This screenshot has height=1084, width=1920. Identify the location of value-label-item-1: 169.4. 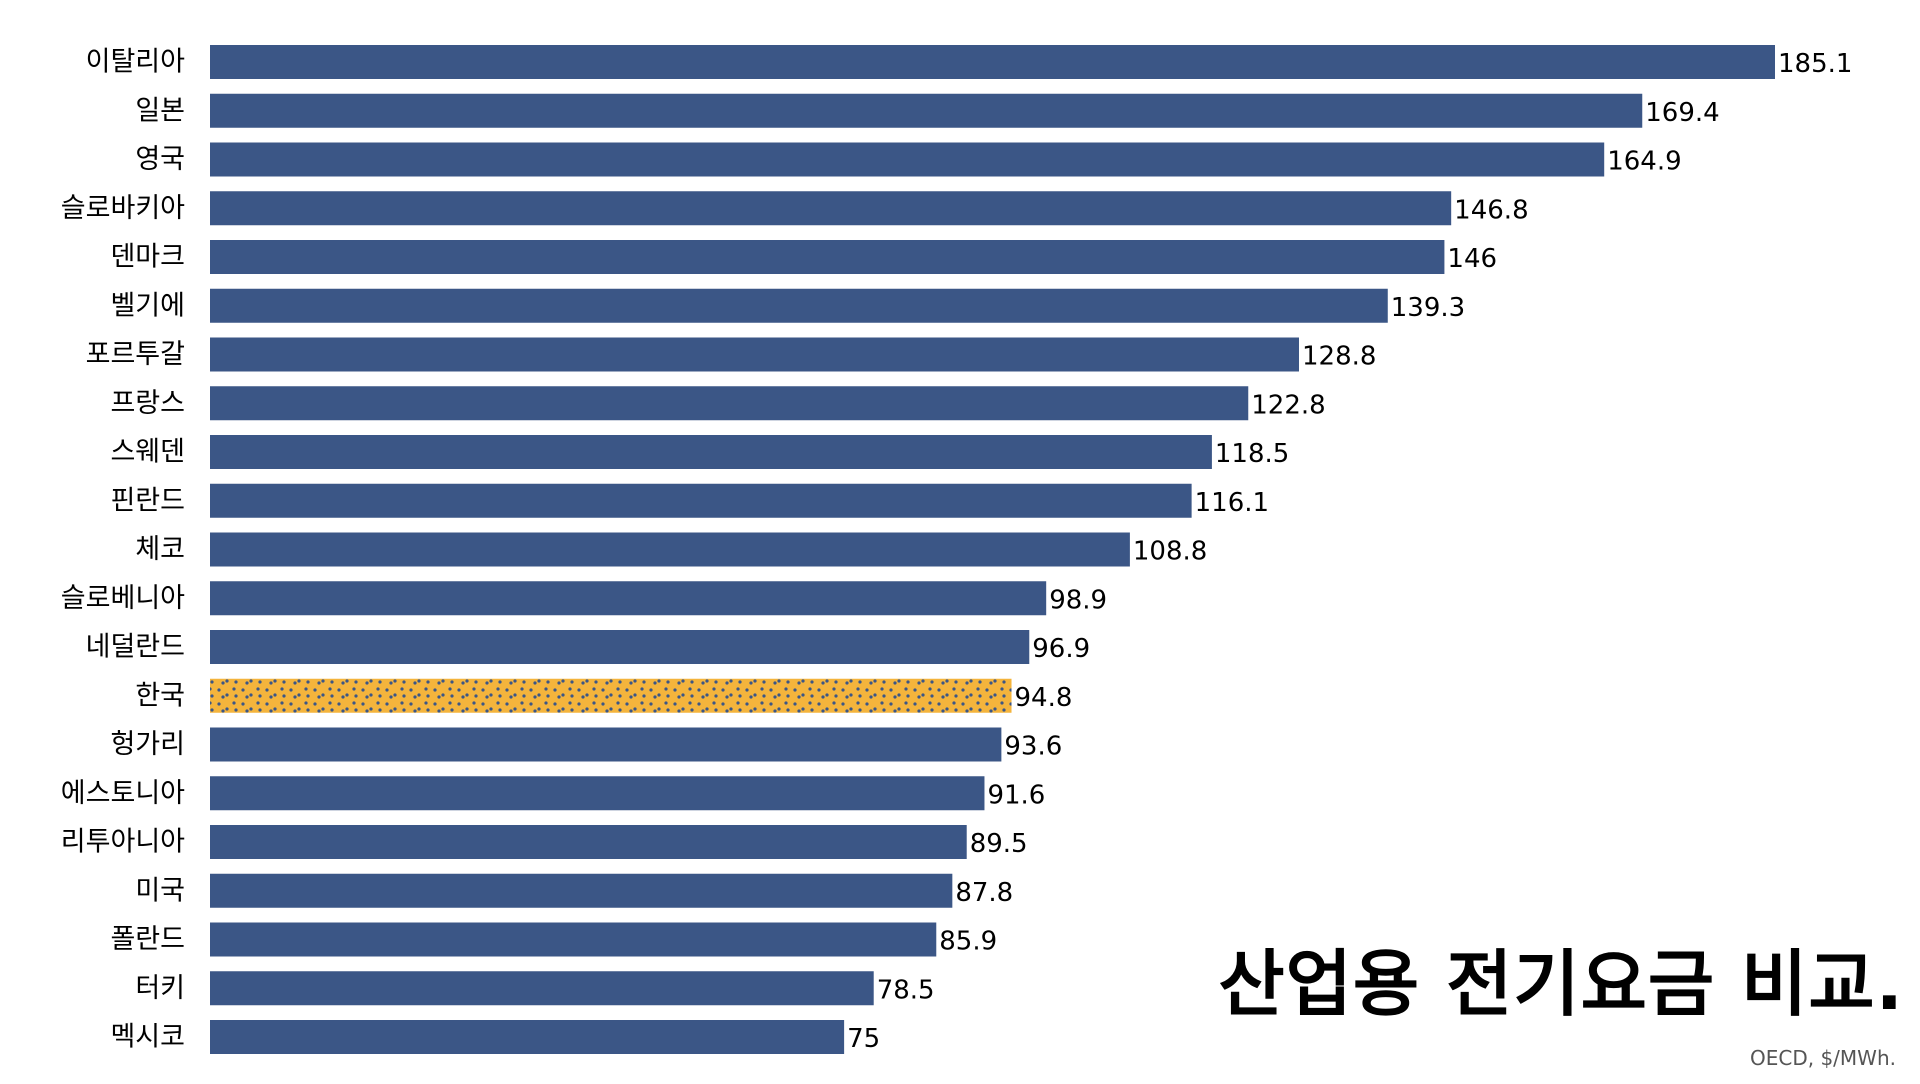
(1682, 113).